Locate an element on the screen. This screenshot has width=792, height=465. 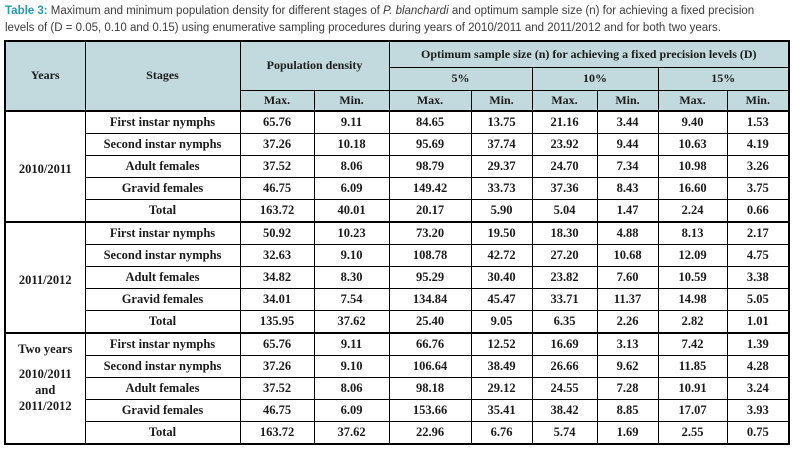
value-cell: 5.05 is located at coordinates (758, 299).